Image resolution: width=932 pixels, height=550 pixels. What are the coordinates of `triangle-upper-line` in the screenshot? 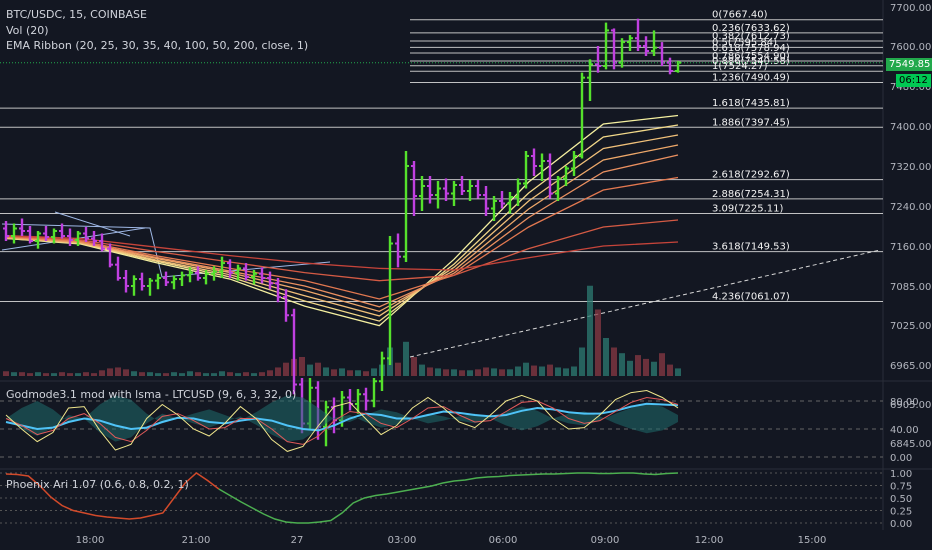 It's located at (92, 224).